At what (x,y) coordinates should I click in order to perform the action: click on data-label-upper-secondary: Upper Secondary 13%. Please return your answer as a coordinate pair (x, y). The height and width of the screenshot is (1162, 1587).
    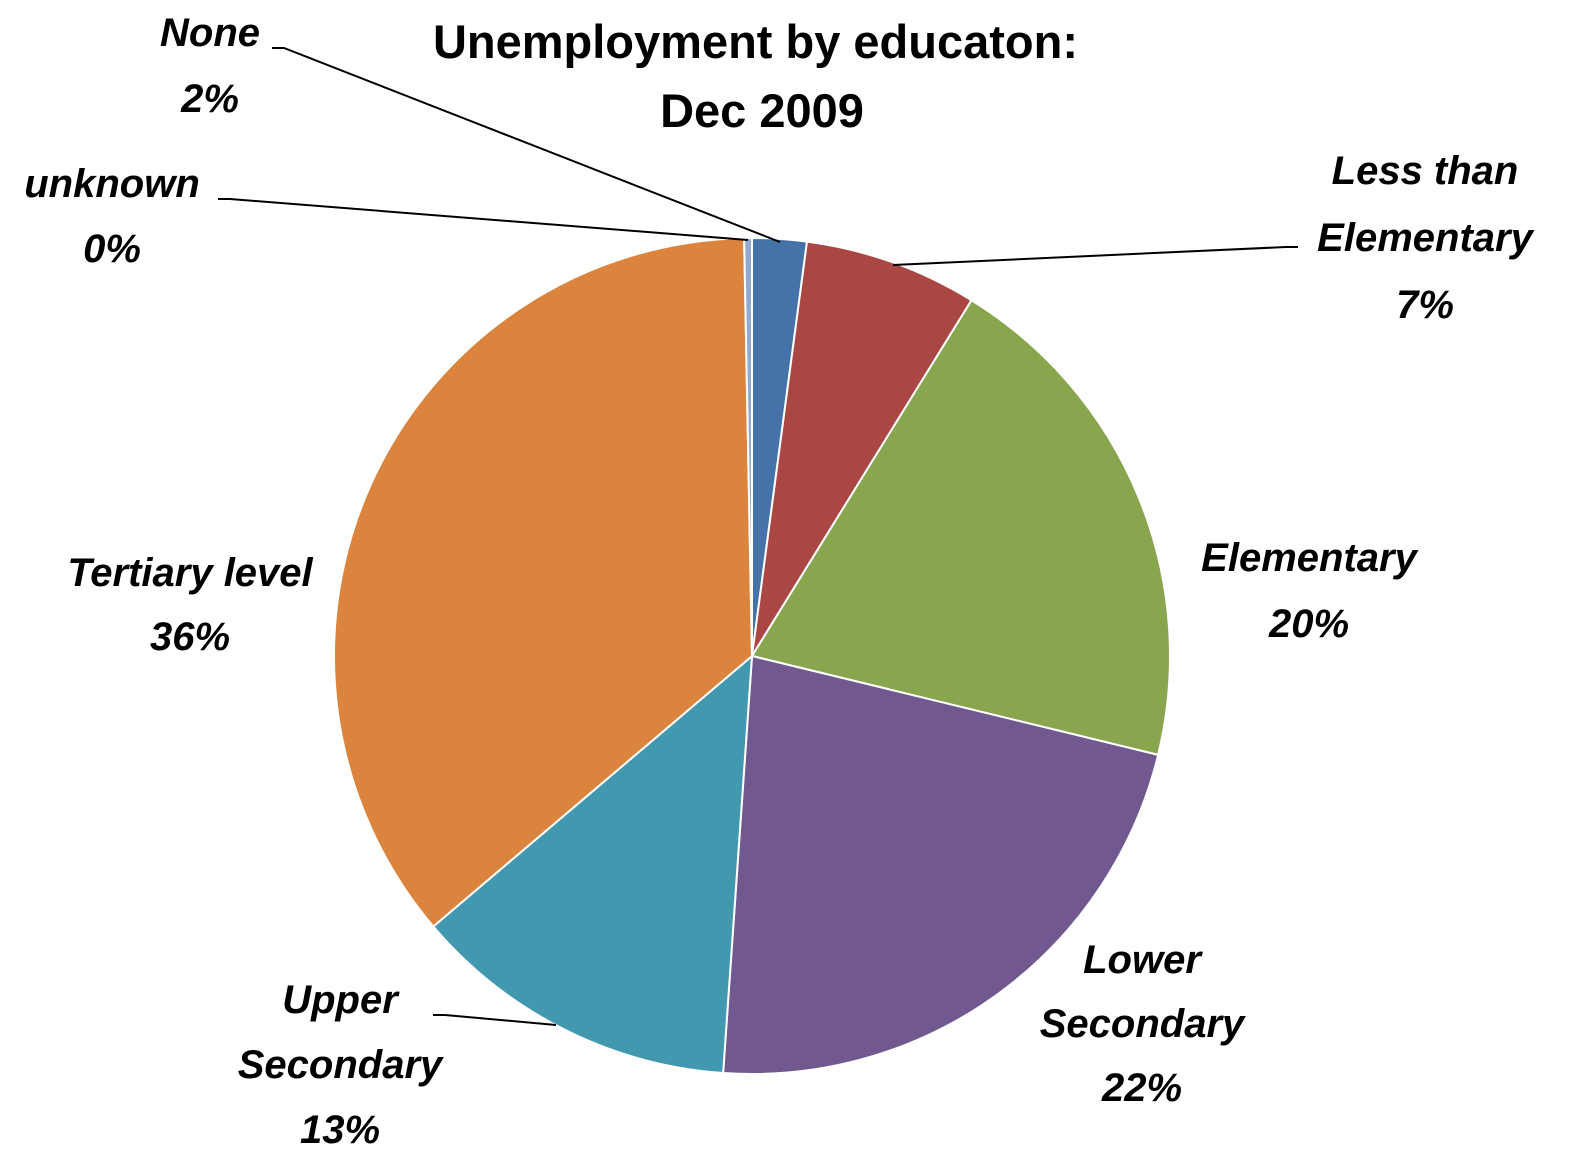
    Looking at the image, I should click on (341, 1065).